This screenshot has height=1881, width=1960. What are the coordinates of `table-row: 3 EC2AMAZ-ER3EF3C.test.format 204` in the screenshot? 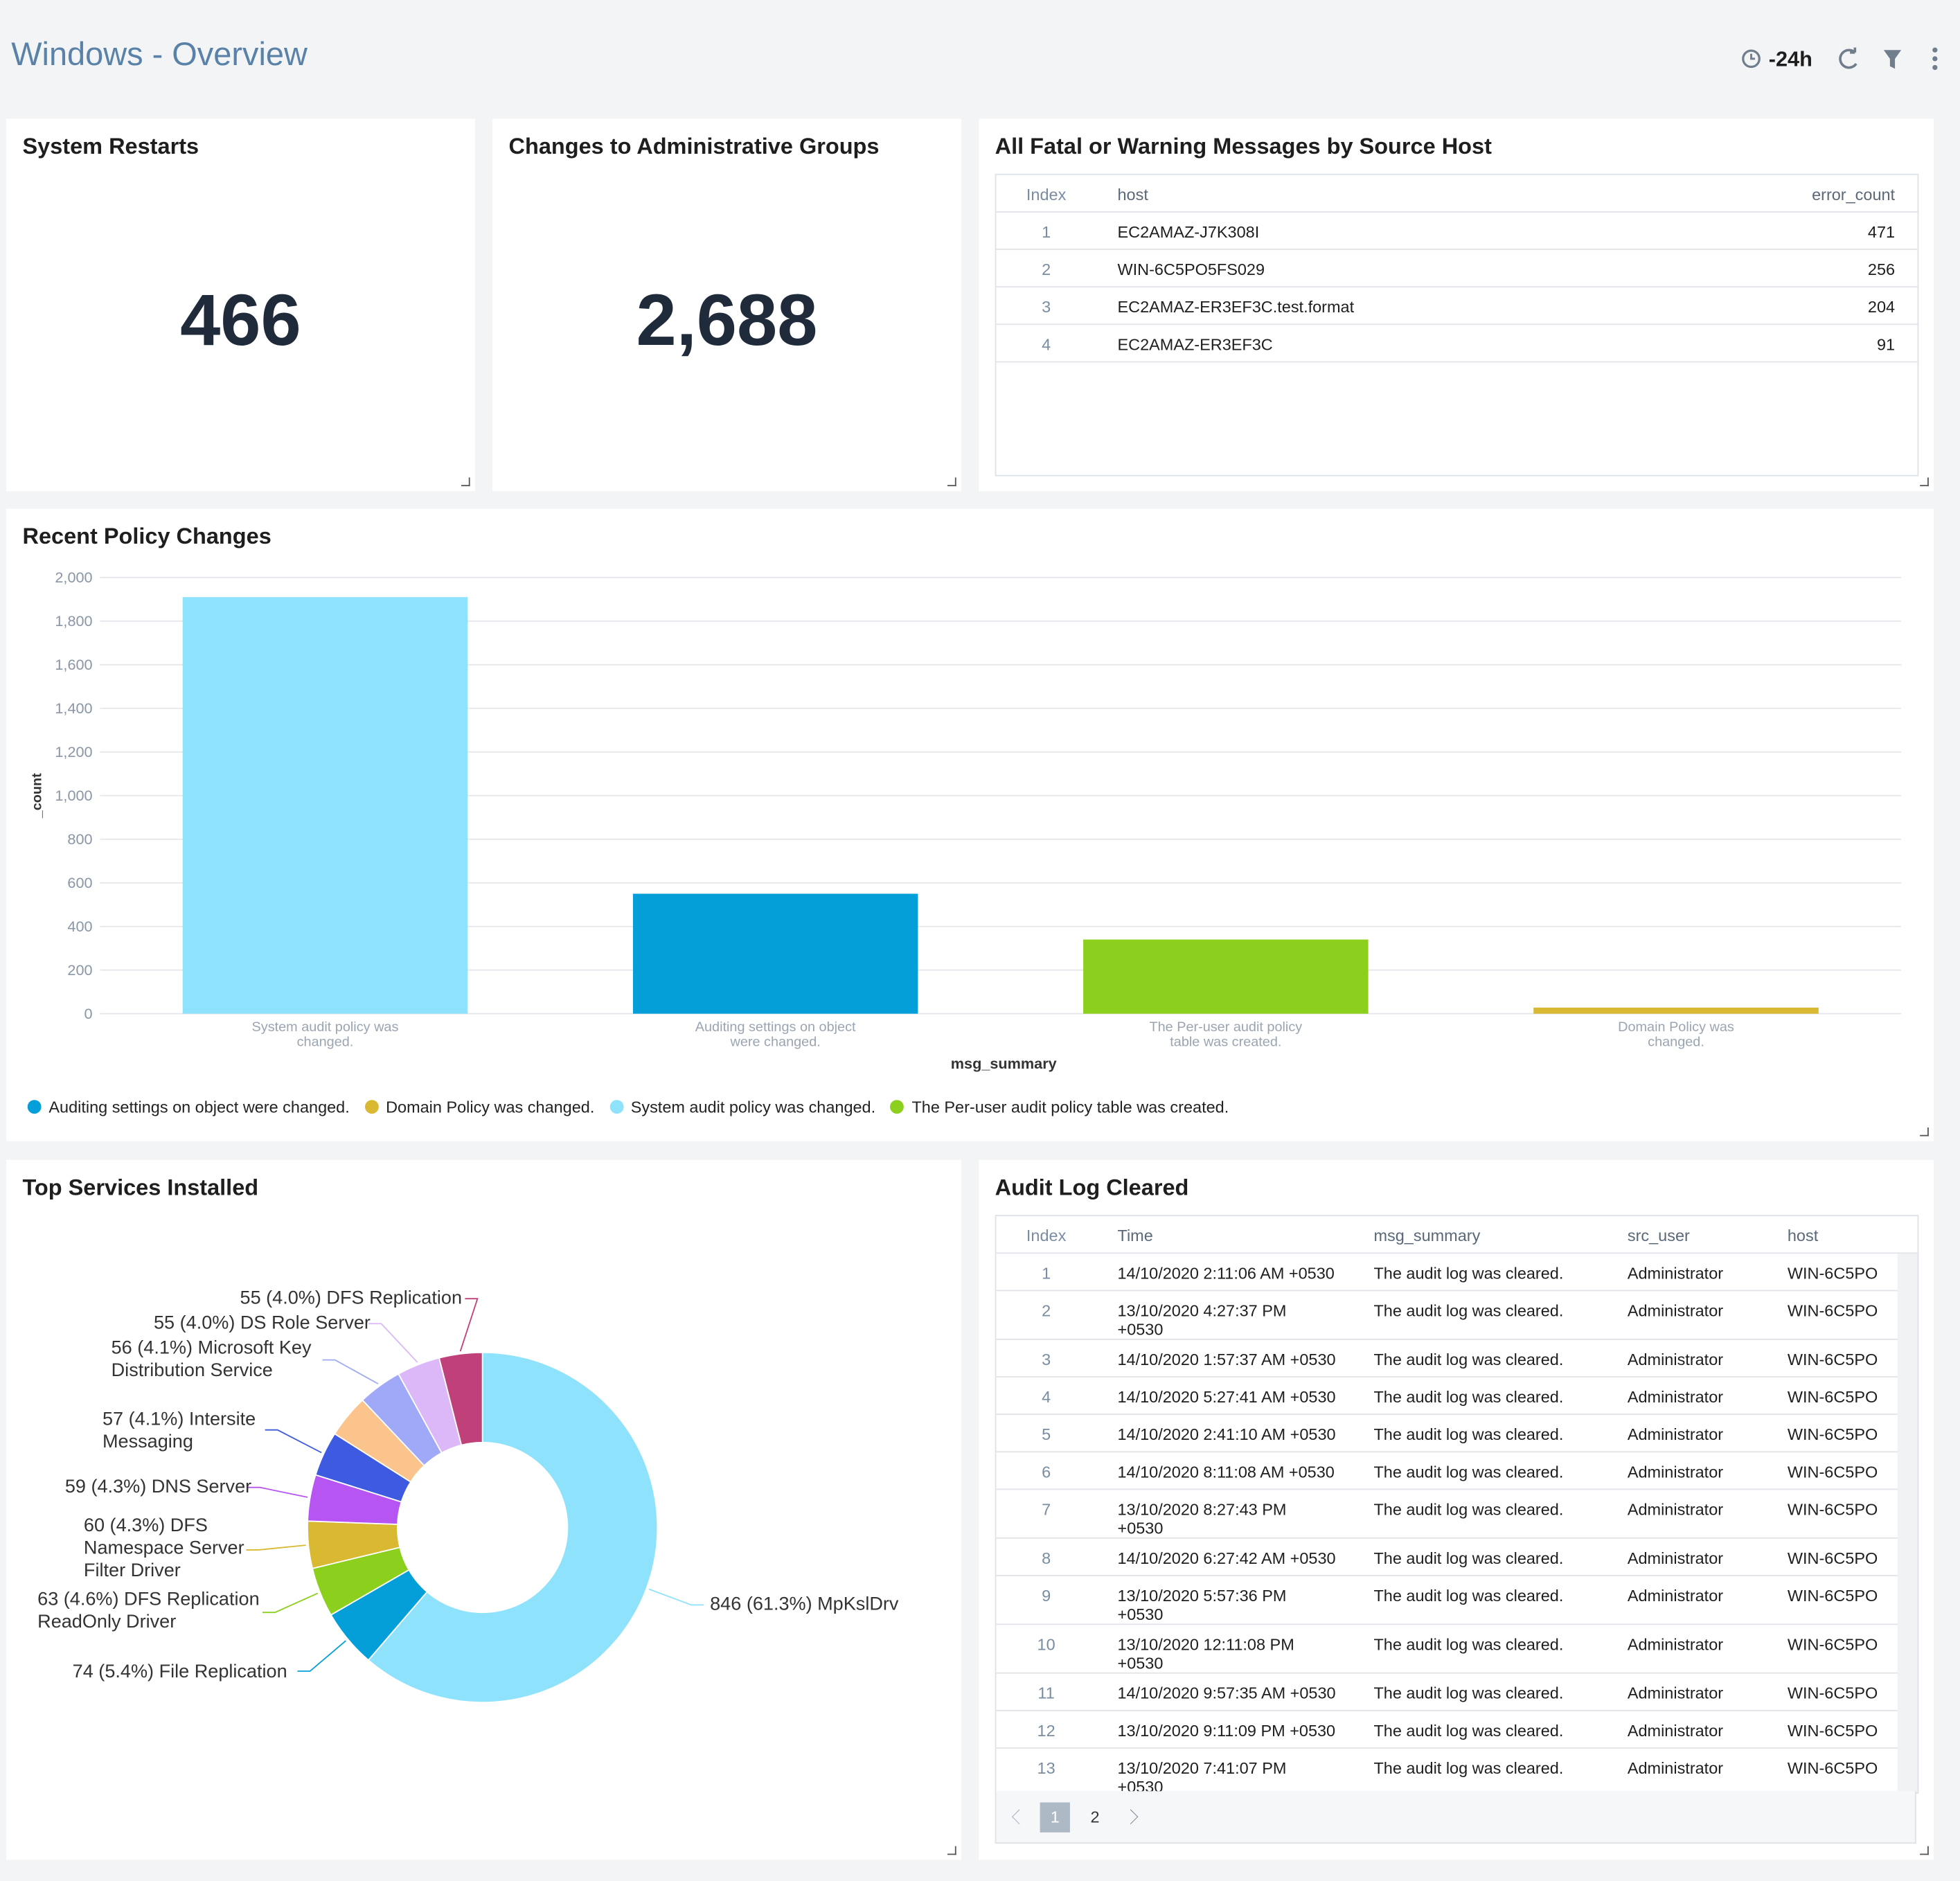 It's located at (1457, 306).